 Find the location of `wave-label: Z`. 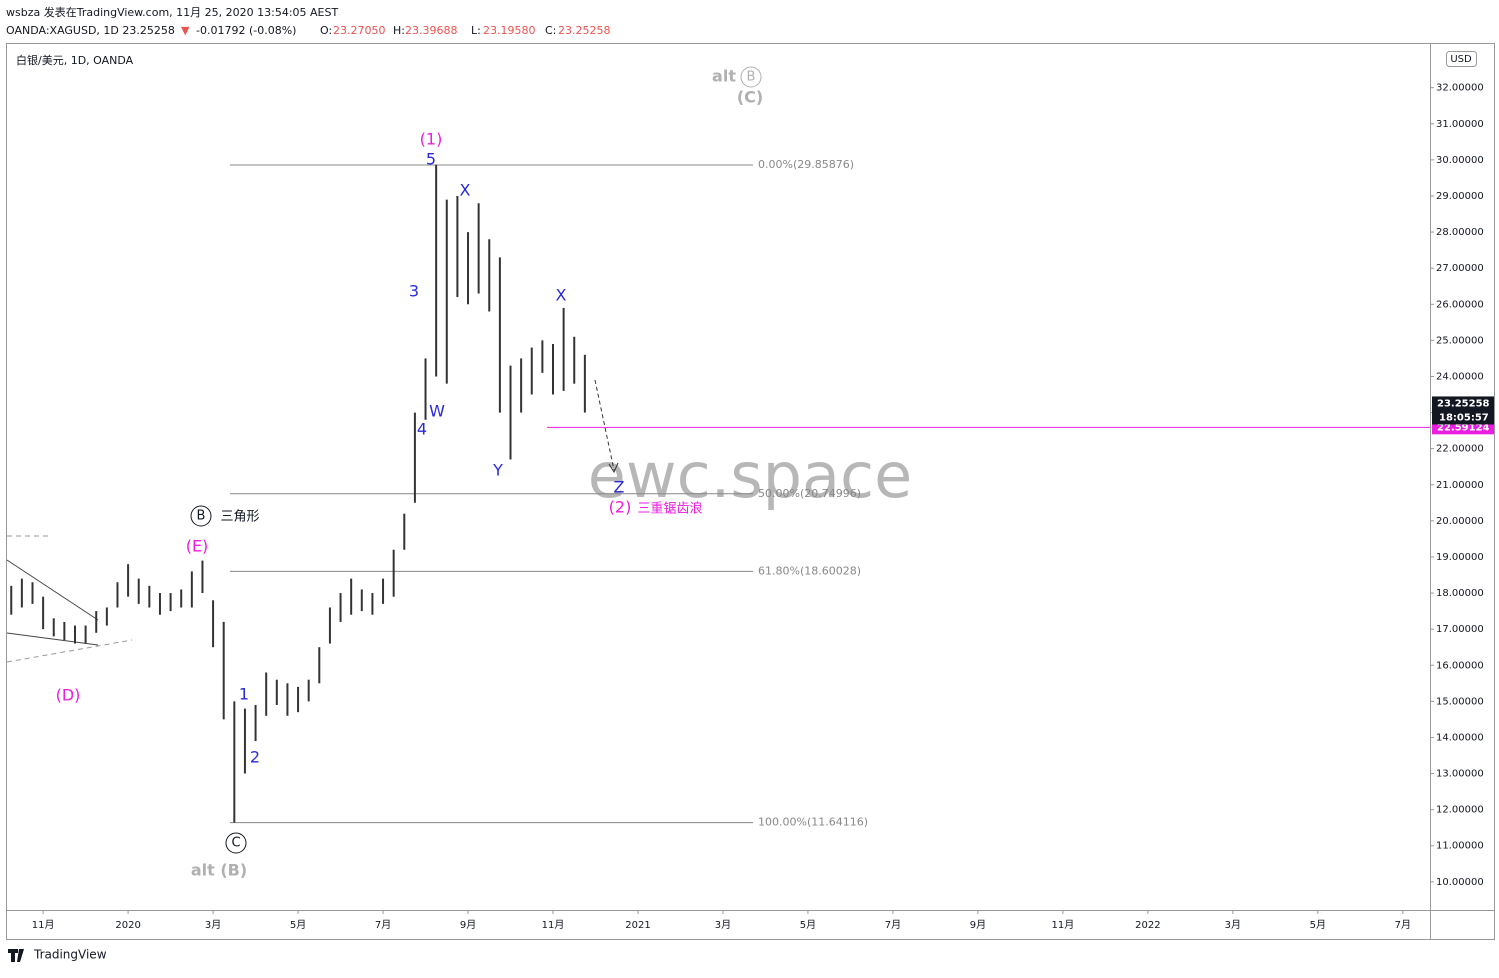

wave-label: Z is located at coordinates (619, 487).